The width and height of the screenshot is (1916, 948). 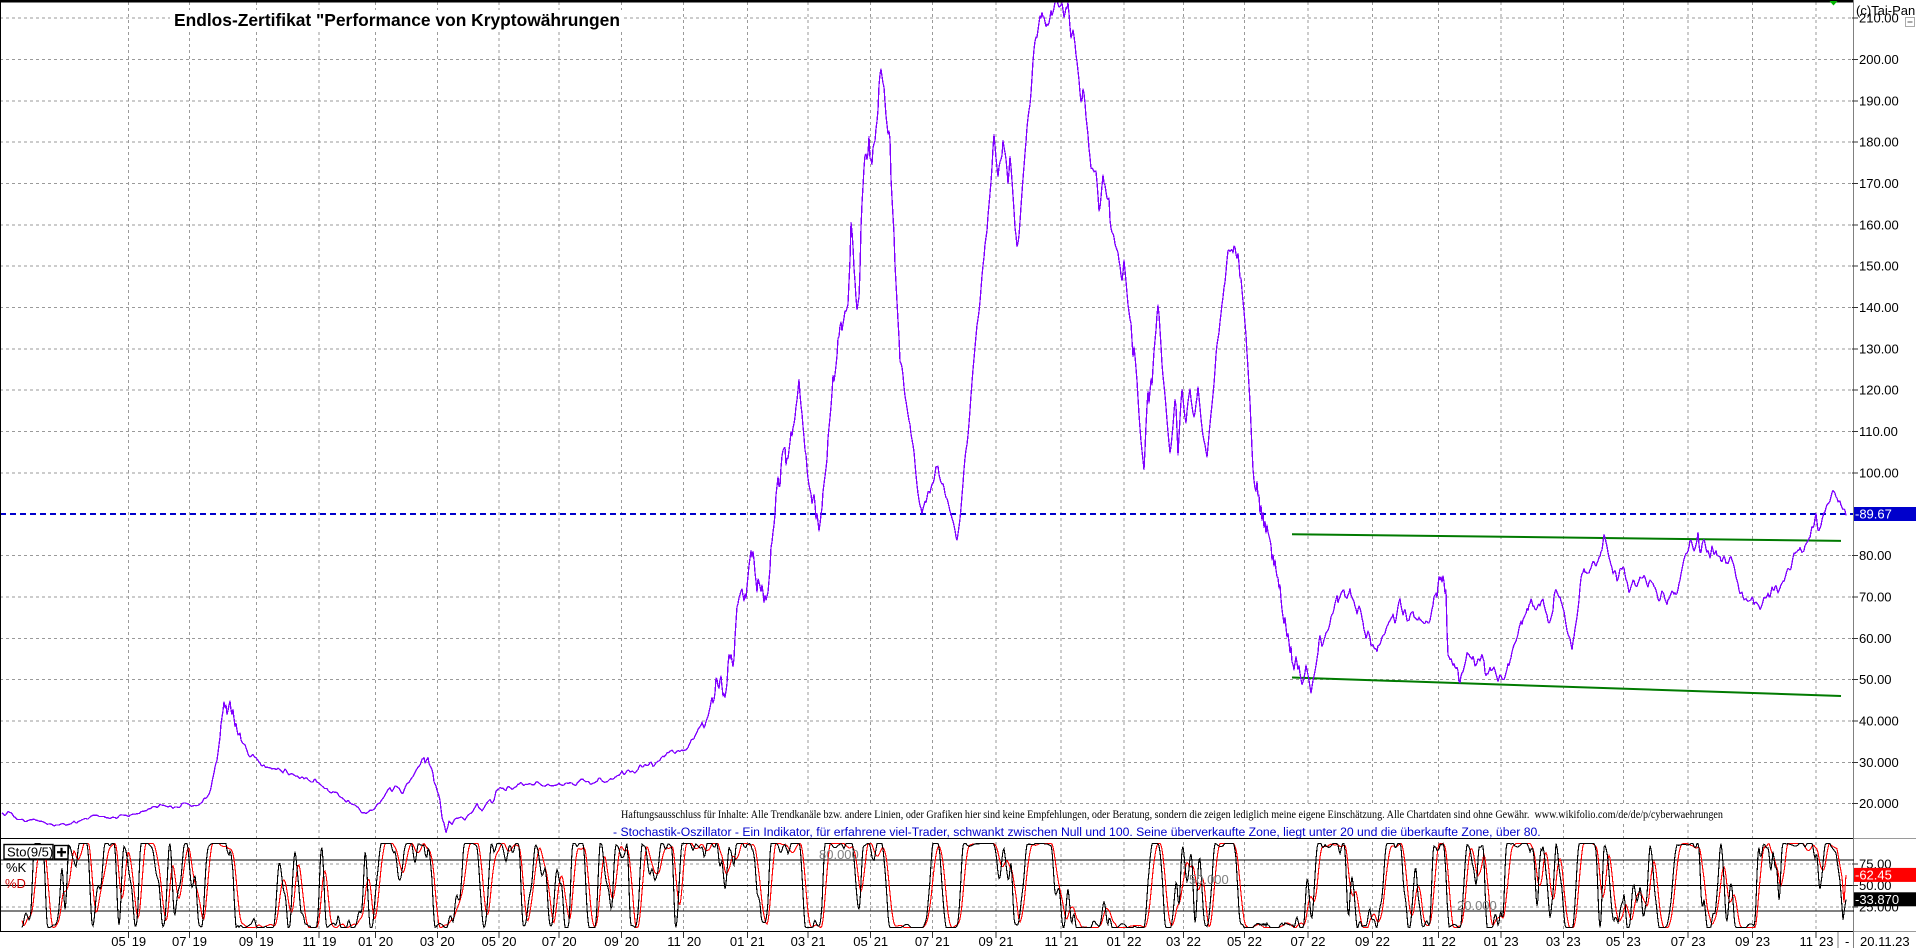 What do you see at coordinates (1879, 390) in the screenshot?
I see `svg-text: 120.00` at bounding box center [1879, 390].